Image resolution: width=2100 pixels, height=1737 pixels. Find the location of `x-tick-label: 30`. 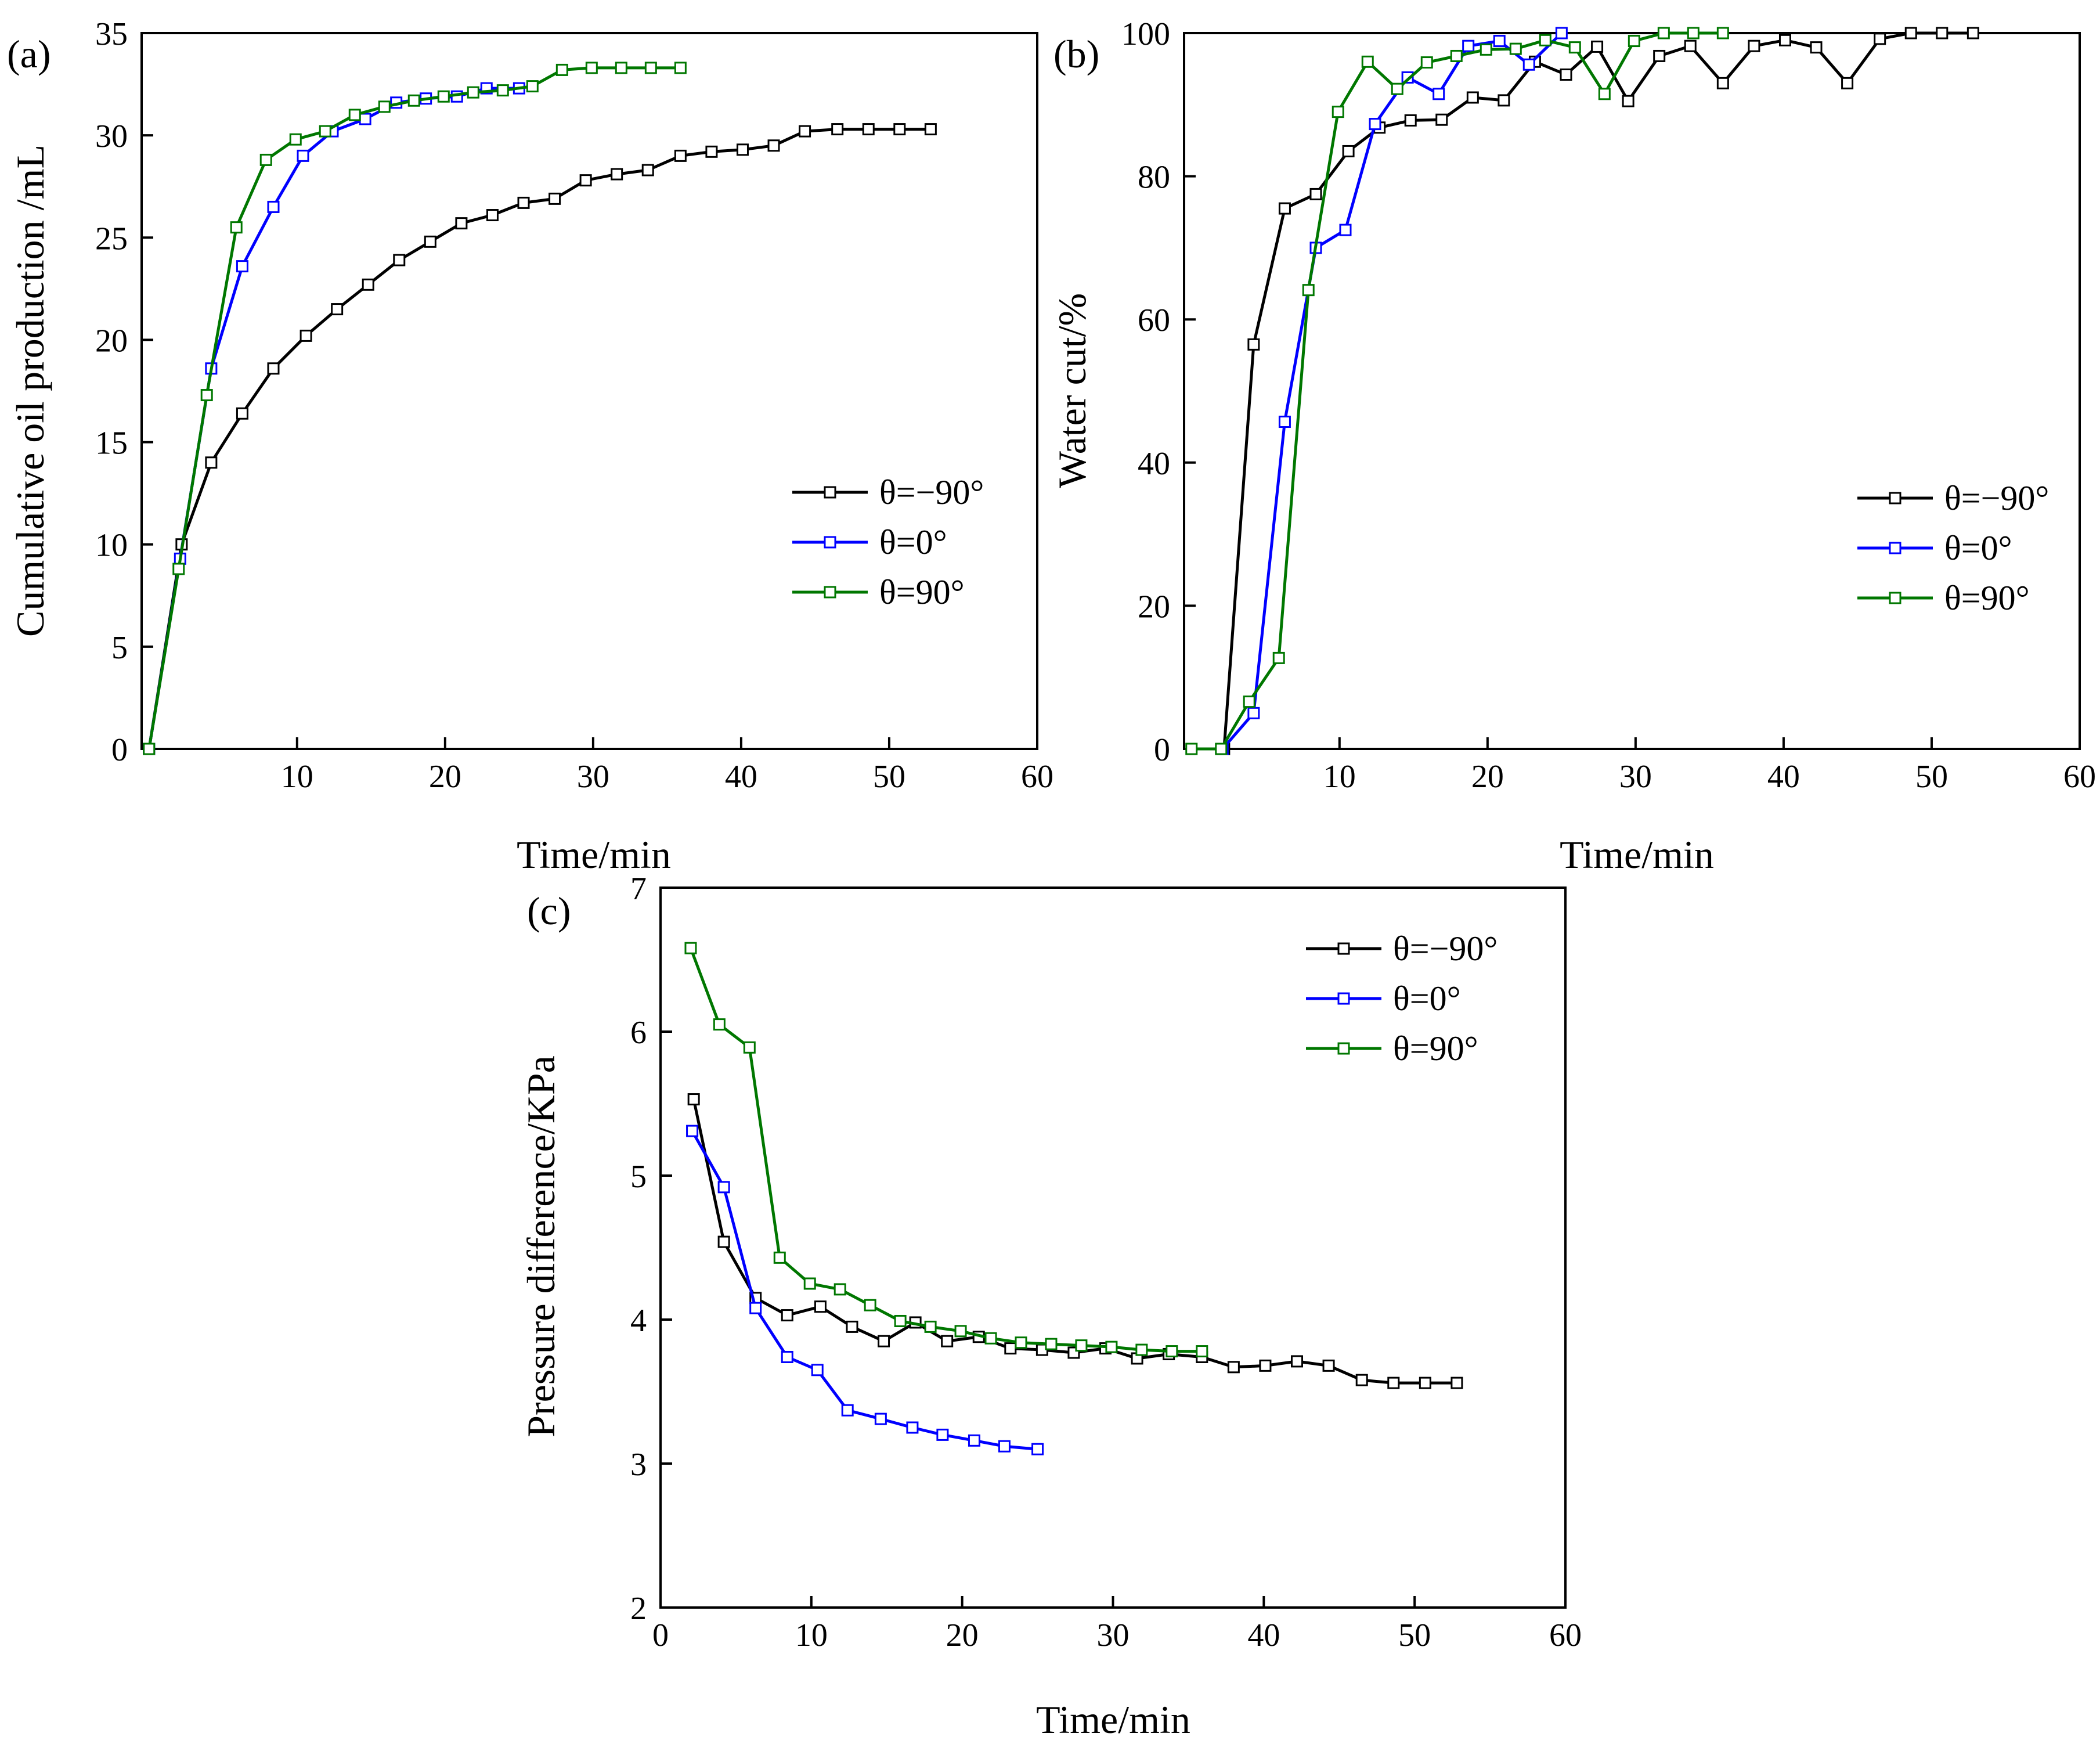

x-tick-label: 30 is located at coordinates (593, 777).